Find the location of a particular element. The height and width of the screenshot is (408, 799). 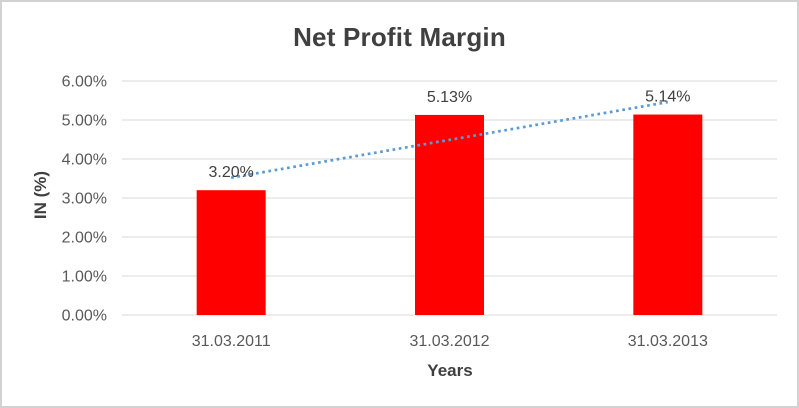

y-tick-label: 6.00% is located at coordinates (84, 82).